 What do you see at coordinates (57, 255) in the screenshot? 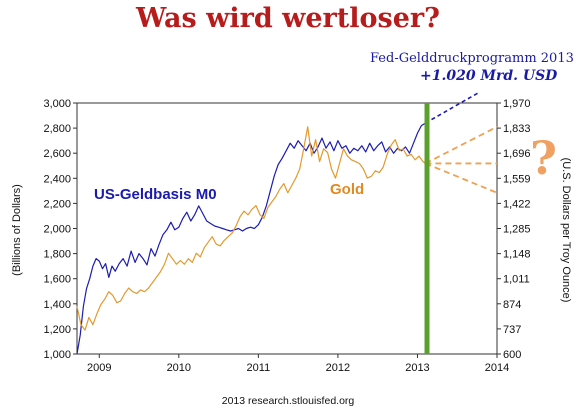
I see `left-tick-label: 1,800` at bounding box center [57, 255].